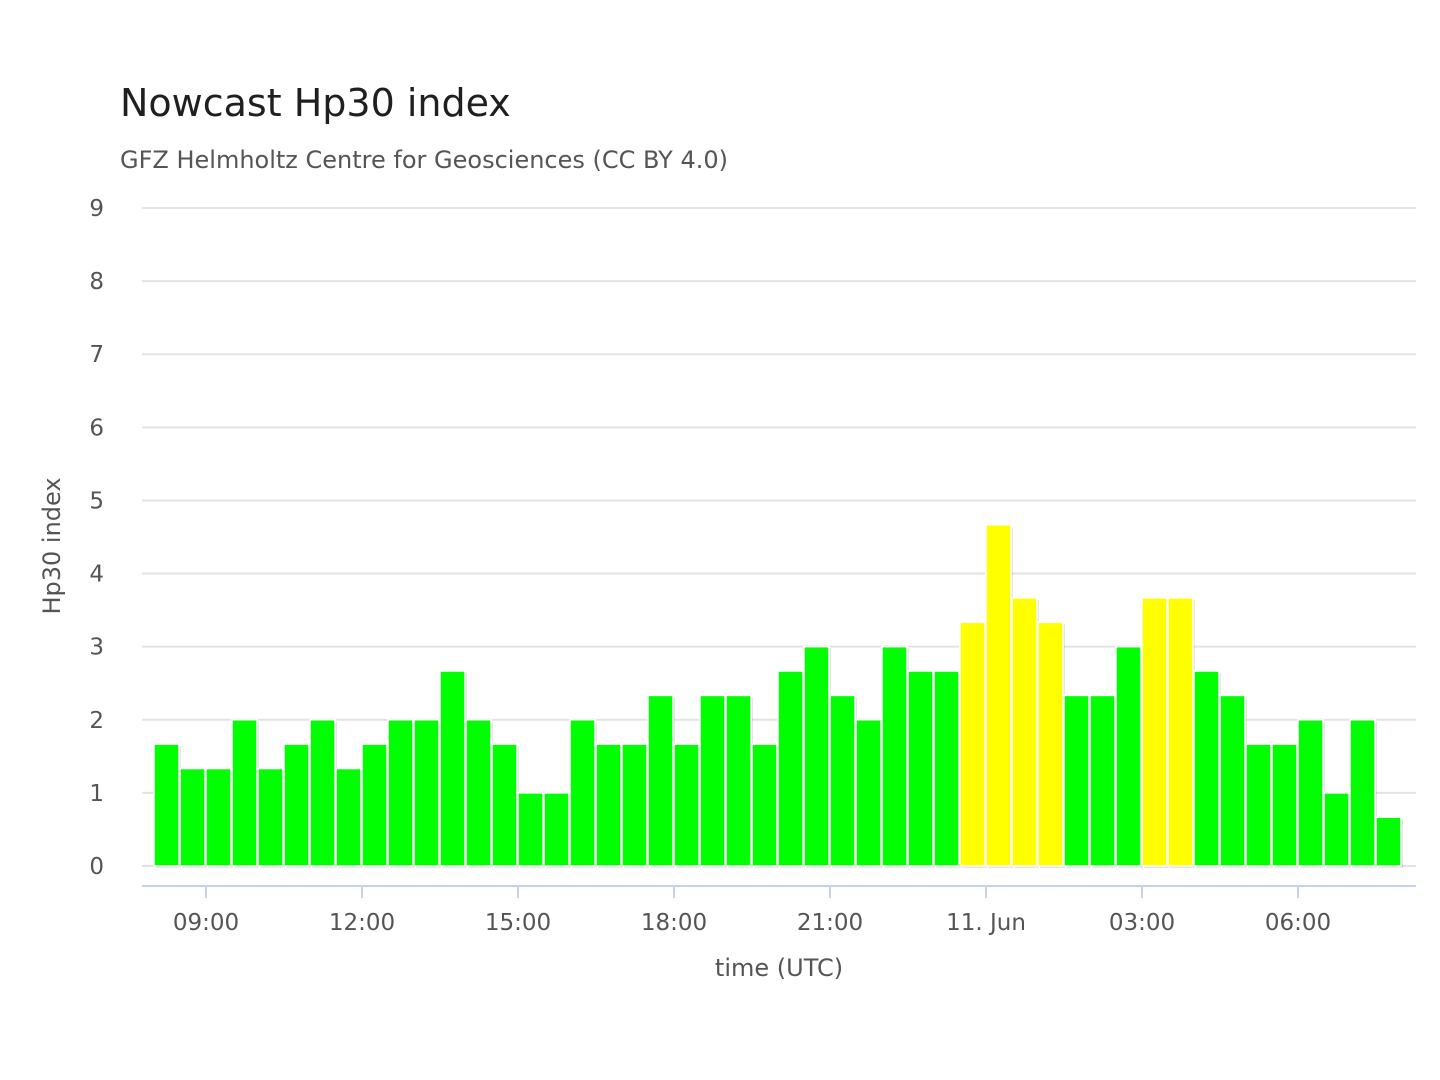 This screenshot has height=1080, width=1440. I want to click on y-tick-label: 9, so click(96, 209).